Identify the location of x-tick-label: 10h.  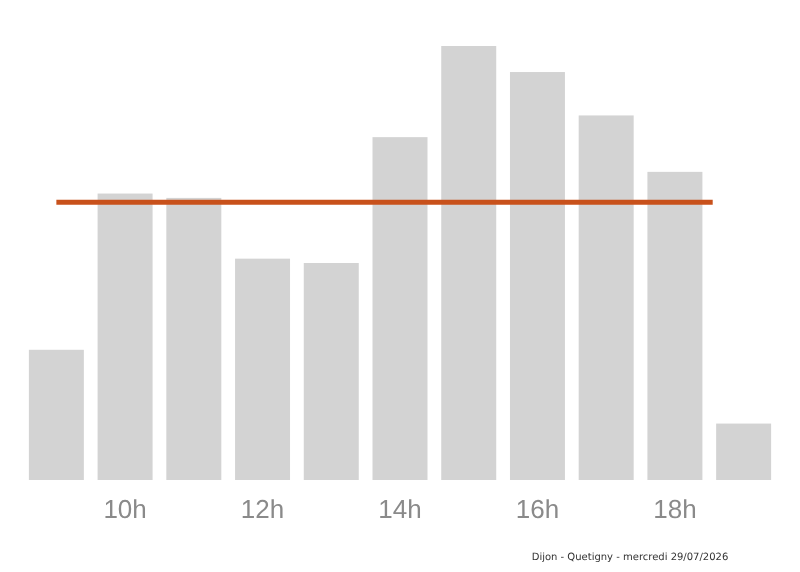
(125, 509).